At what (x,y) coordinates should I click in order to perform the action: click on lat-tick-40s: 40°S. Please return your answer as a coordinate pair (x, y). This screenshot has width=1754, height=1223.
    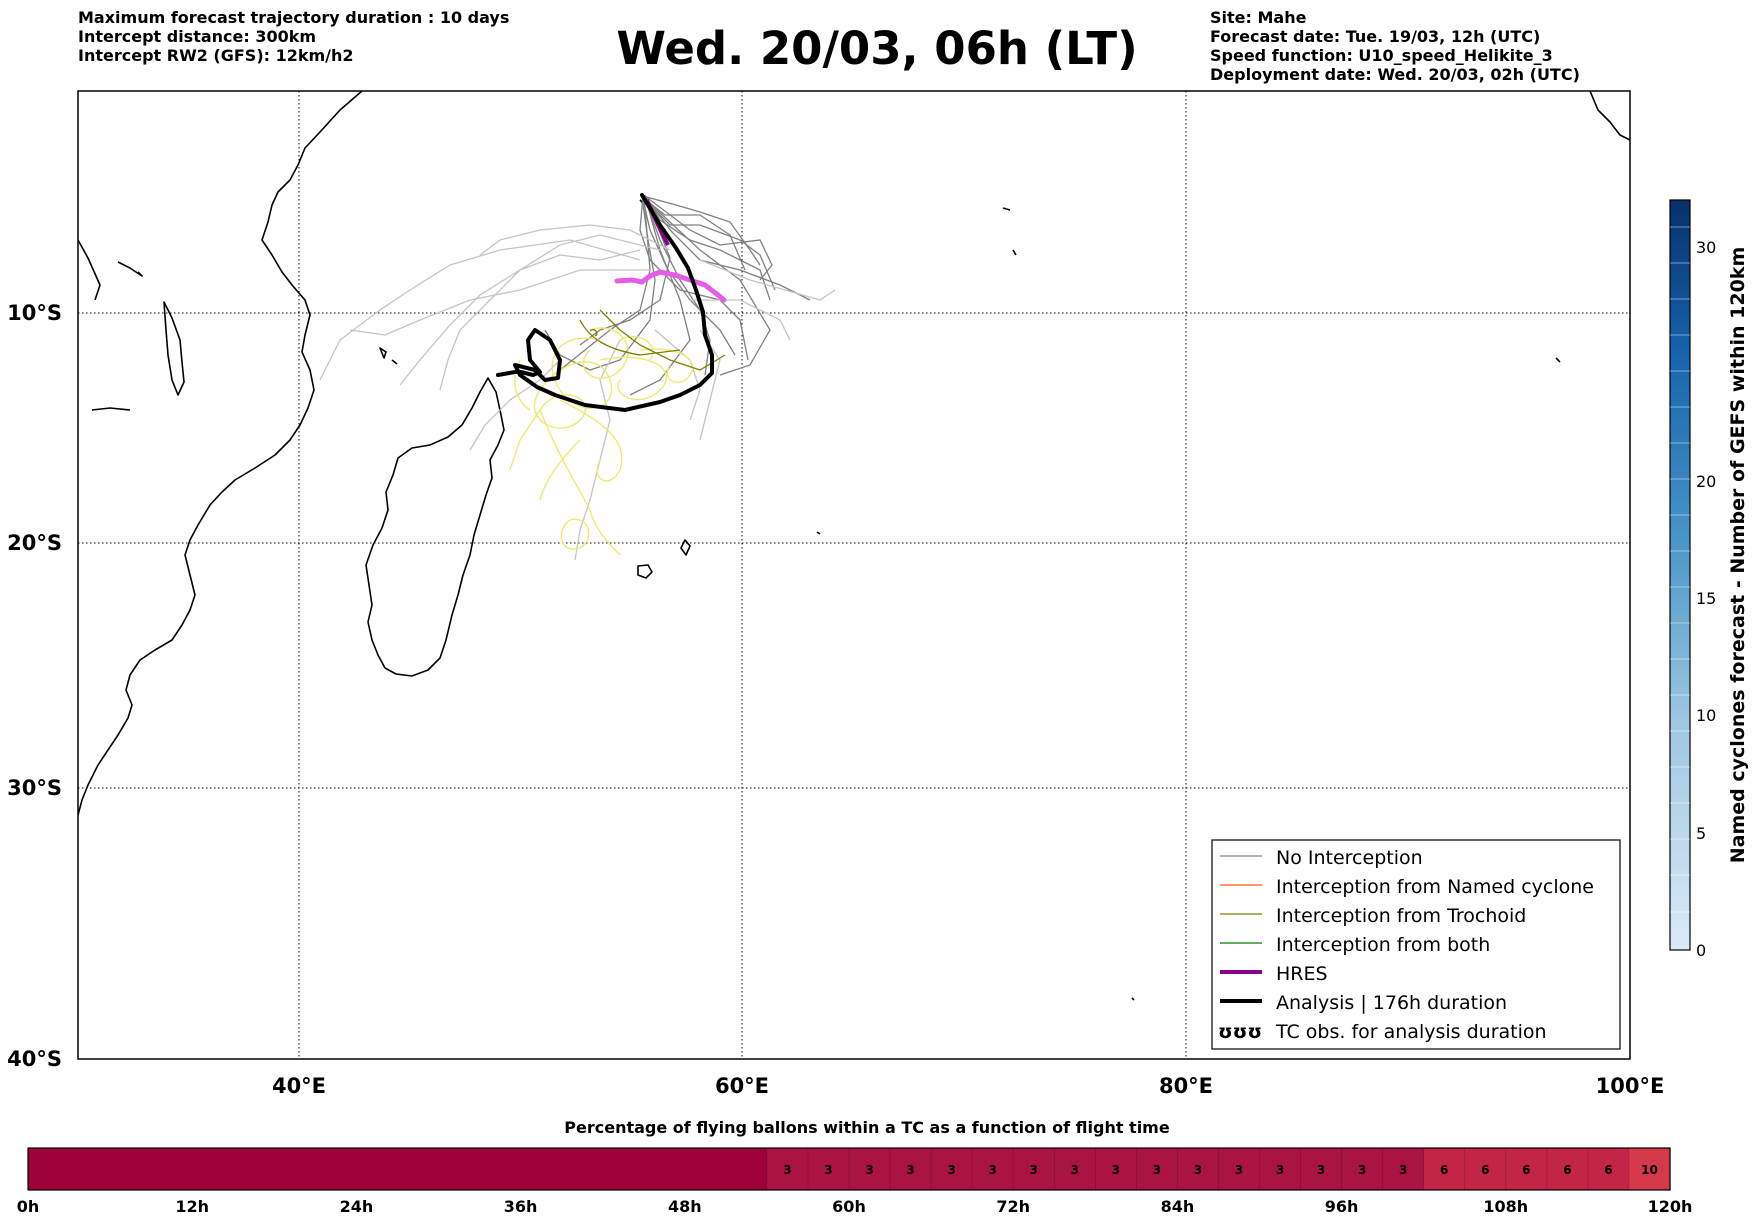
    Looking at the image, I should click on (34, 1059).